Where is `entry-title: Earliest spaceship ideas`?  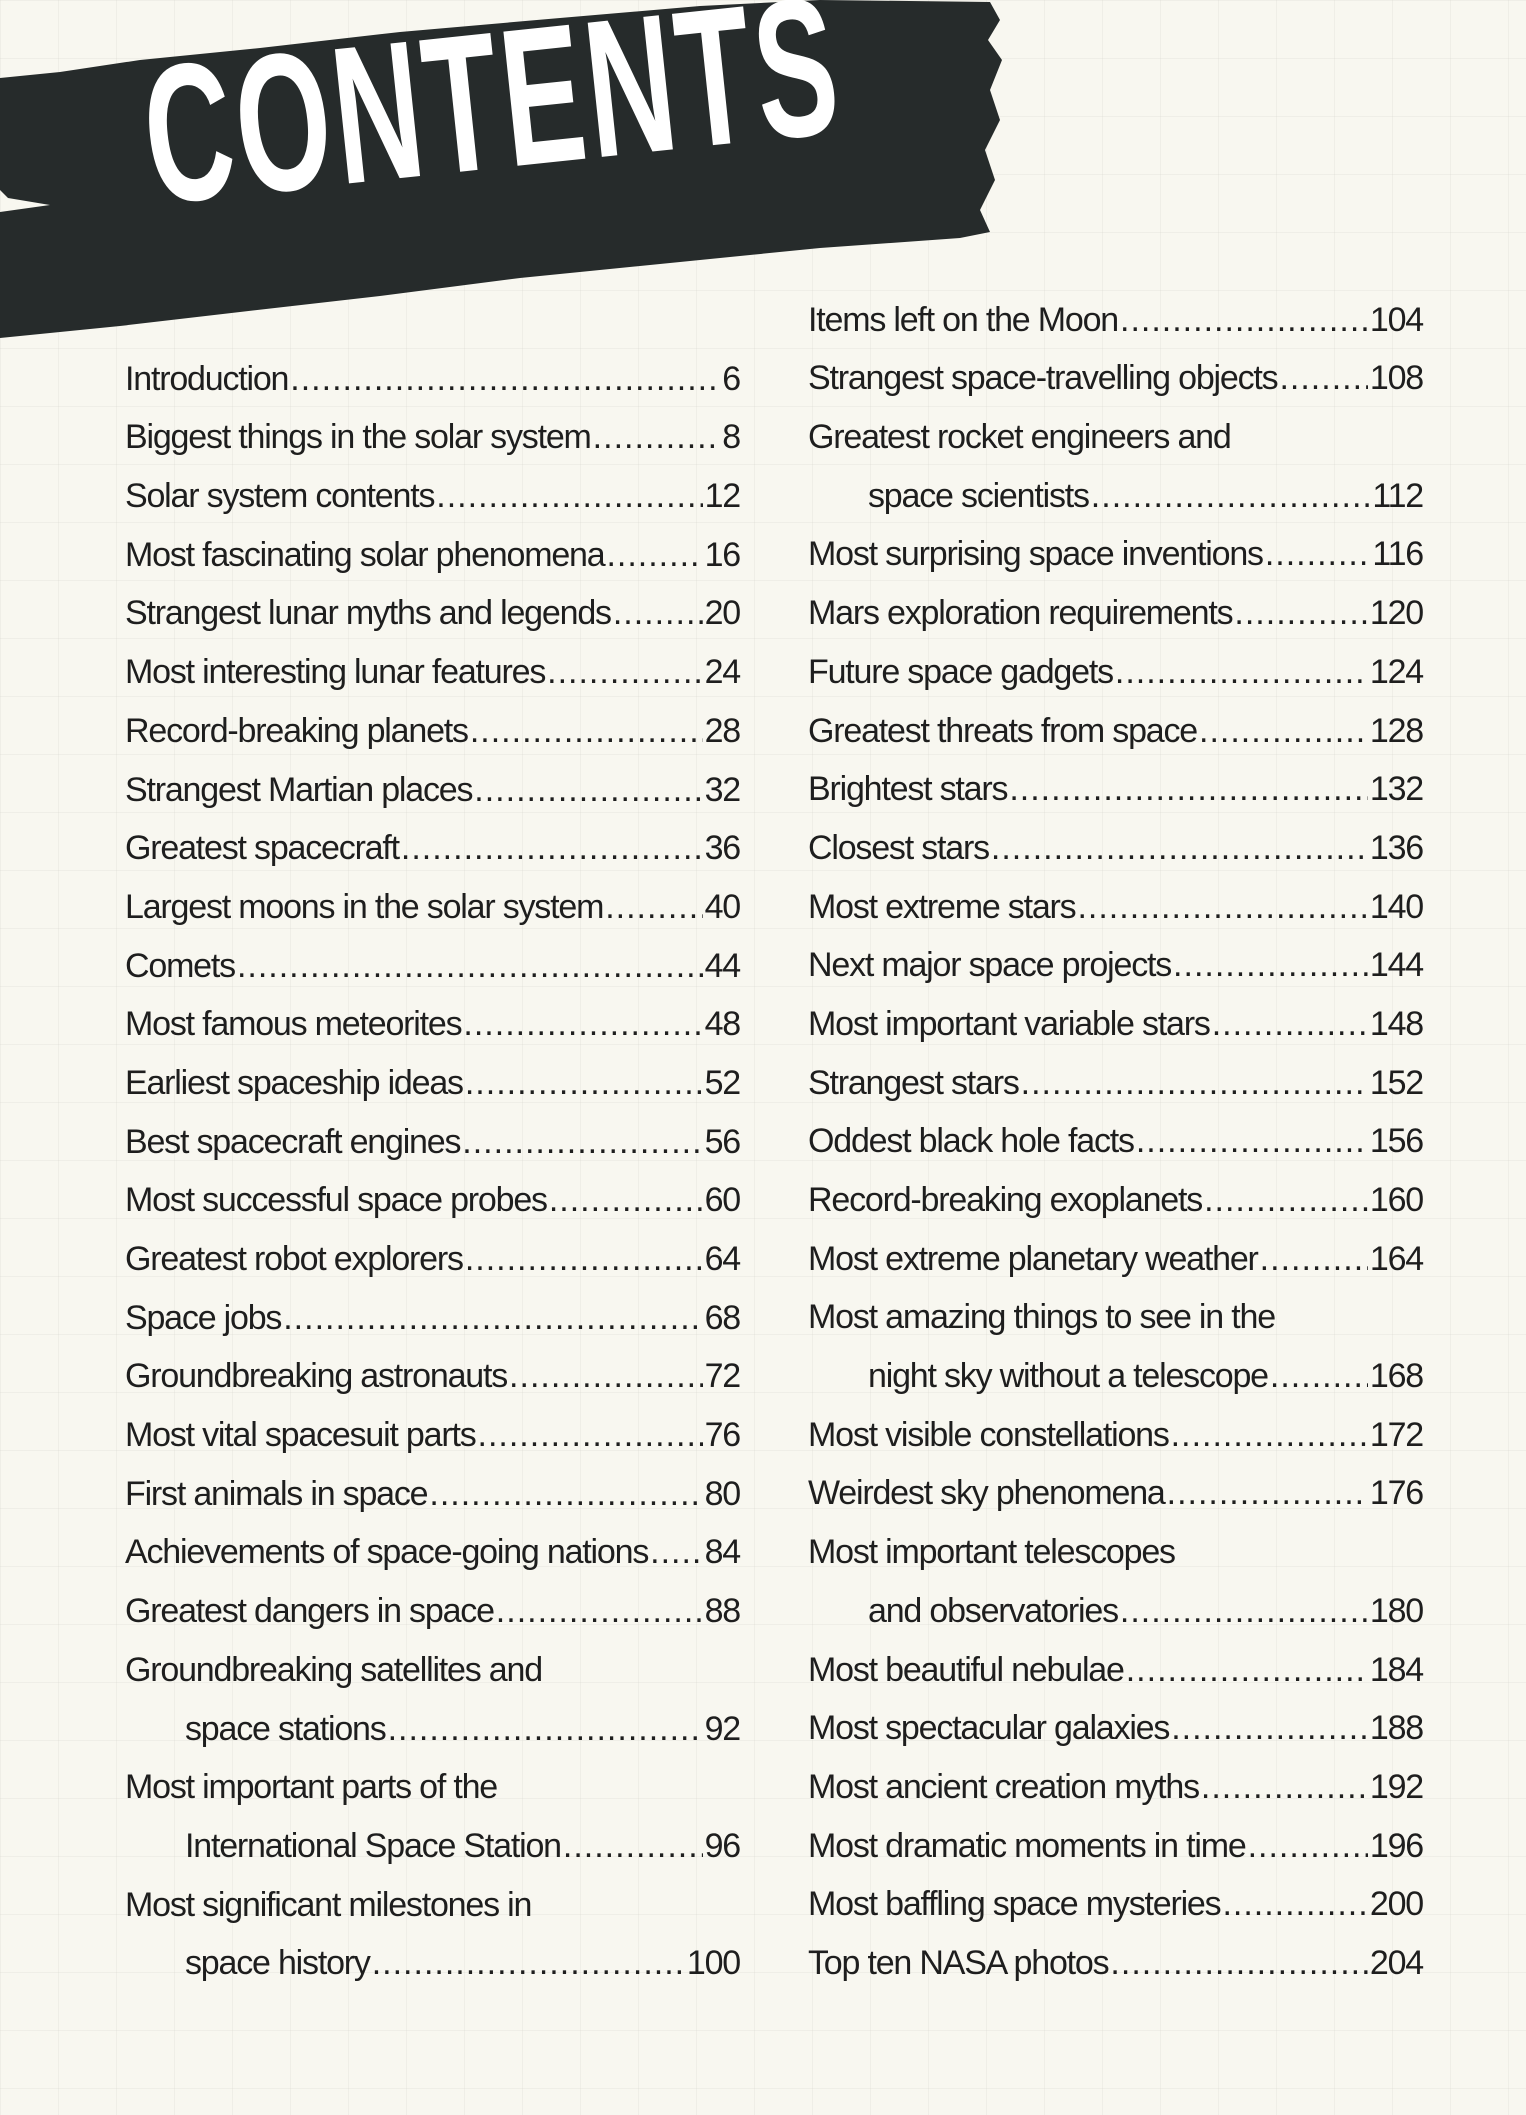 entry-title: Earliest spaceship ideas is located at coordinates (294, 1082).